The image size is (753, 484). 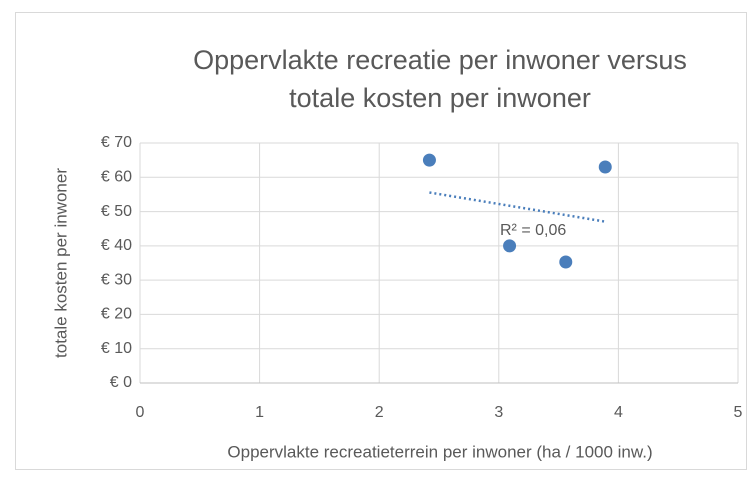 What do you see at coordinates (116, 142) in the screenshot?
I see `y-tick-label: € 70` at bounding box center [116, 142].